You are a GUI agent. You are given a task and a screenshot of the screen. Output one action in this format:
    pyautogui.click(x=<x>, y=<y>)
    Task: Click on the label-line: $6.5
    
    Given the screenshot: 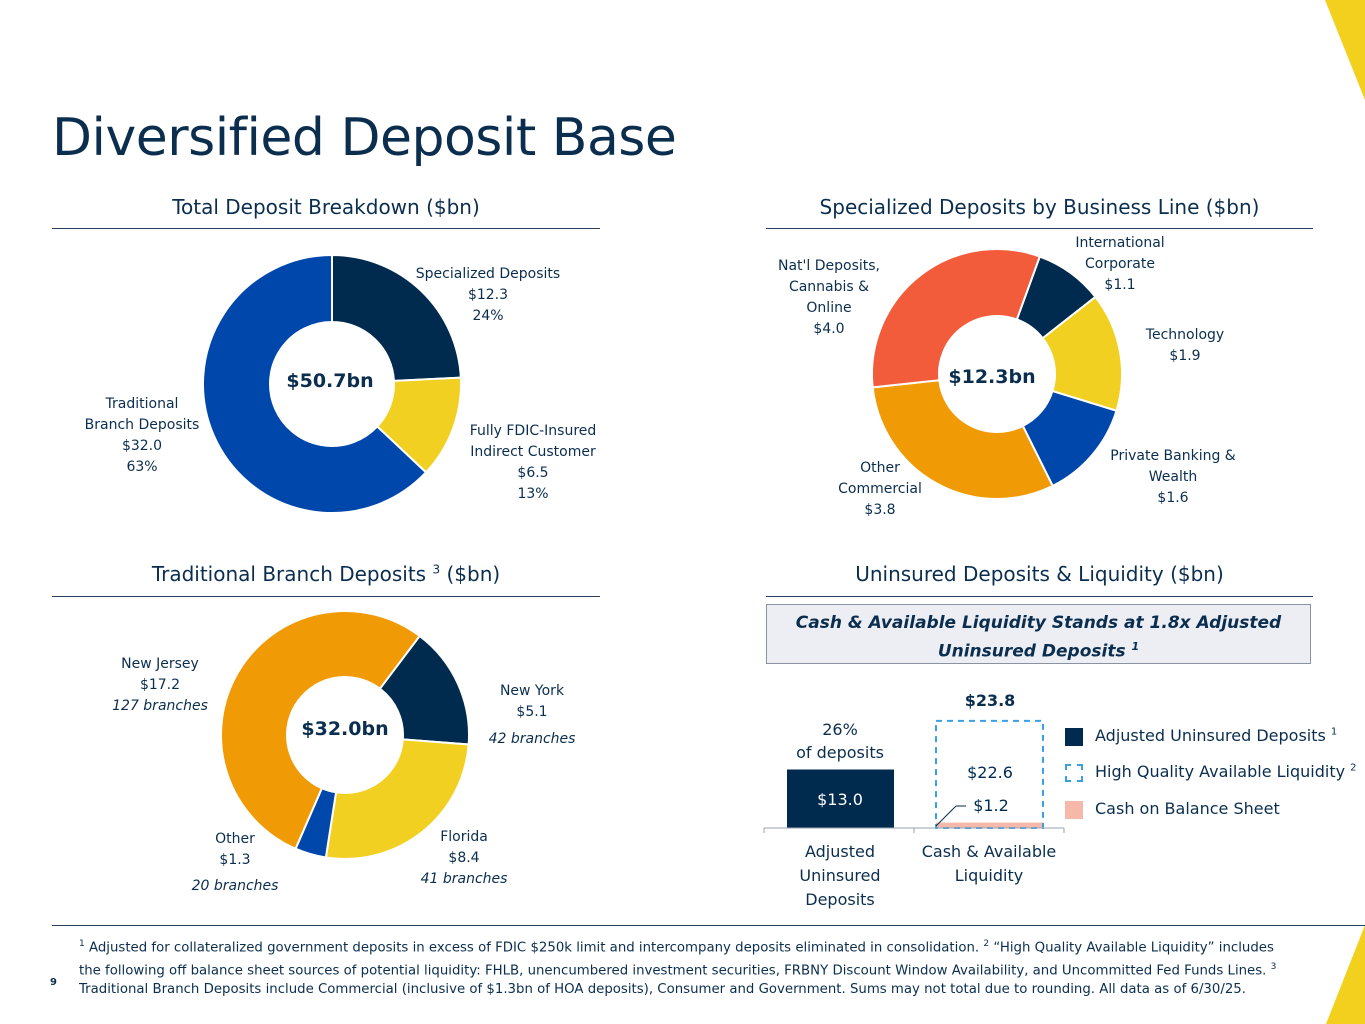 What is the action you would take?
    pyautogui.click(x=533, y=473)
    